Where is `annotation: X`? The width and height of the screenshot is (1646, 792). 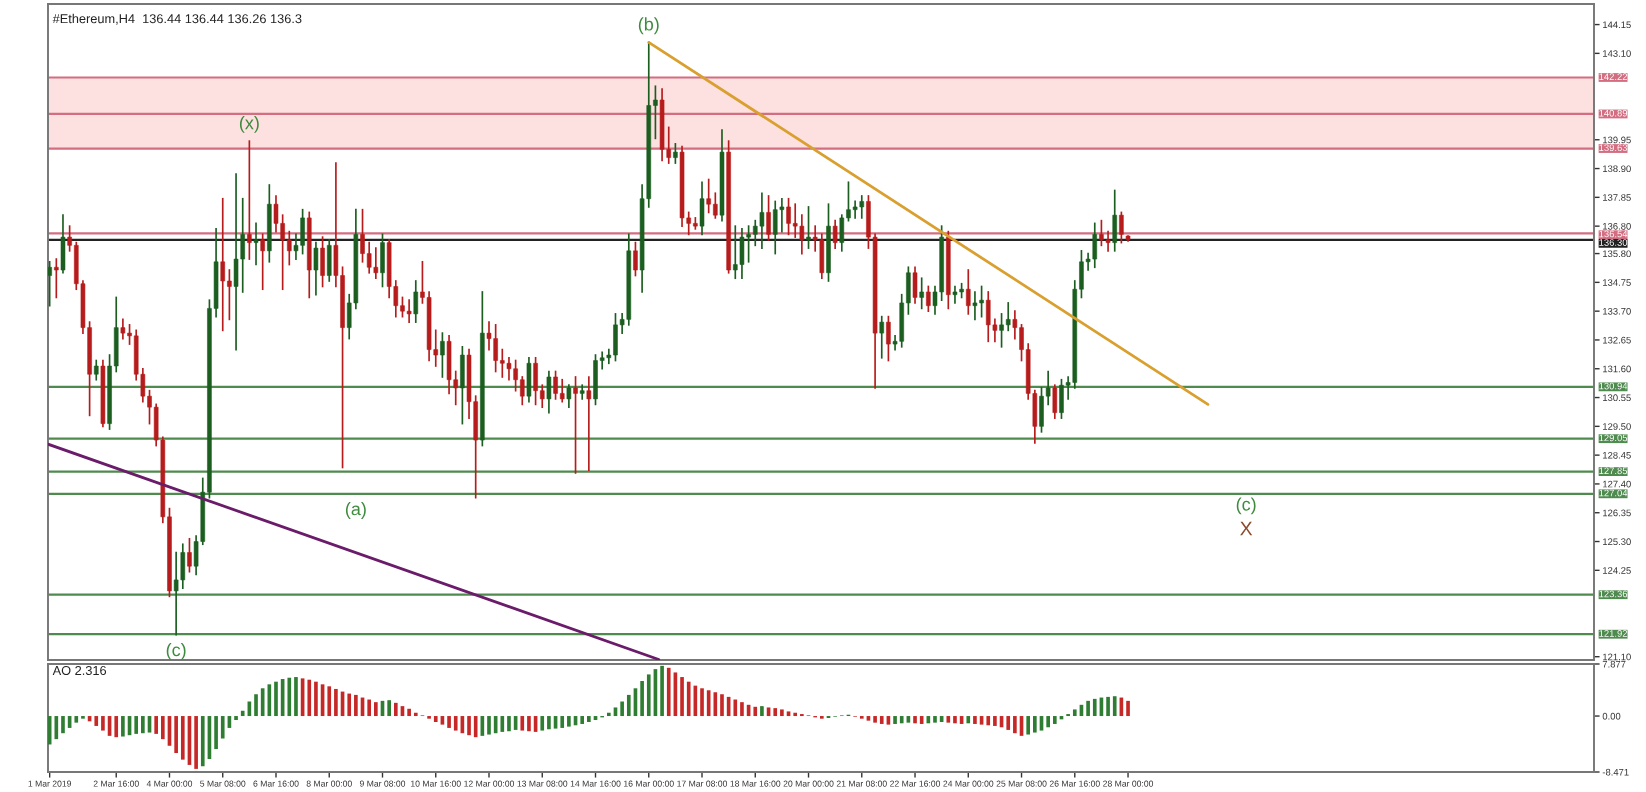
annotation: X is located at coordinates (1246, 528).